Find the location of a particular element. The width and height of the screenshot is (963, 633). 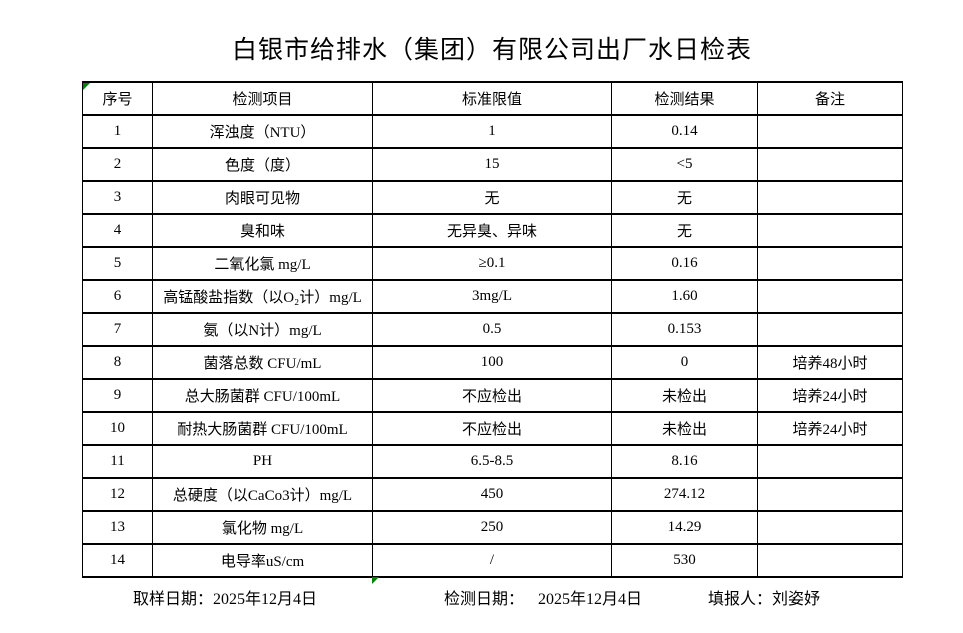

cell-result: 1.60 is located at coordinates (684, 296).